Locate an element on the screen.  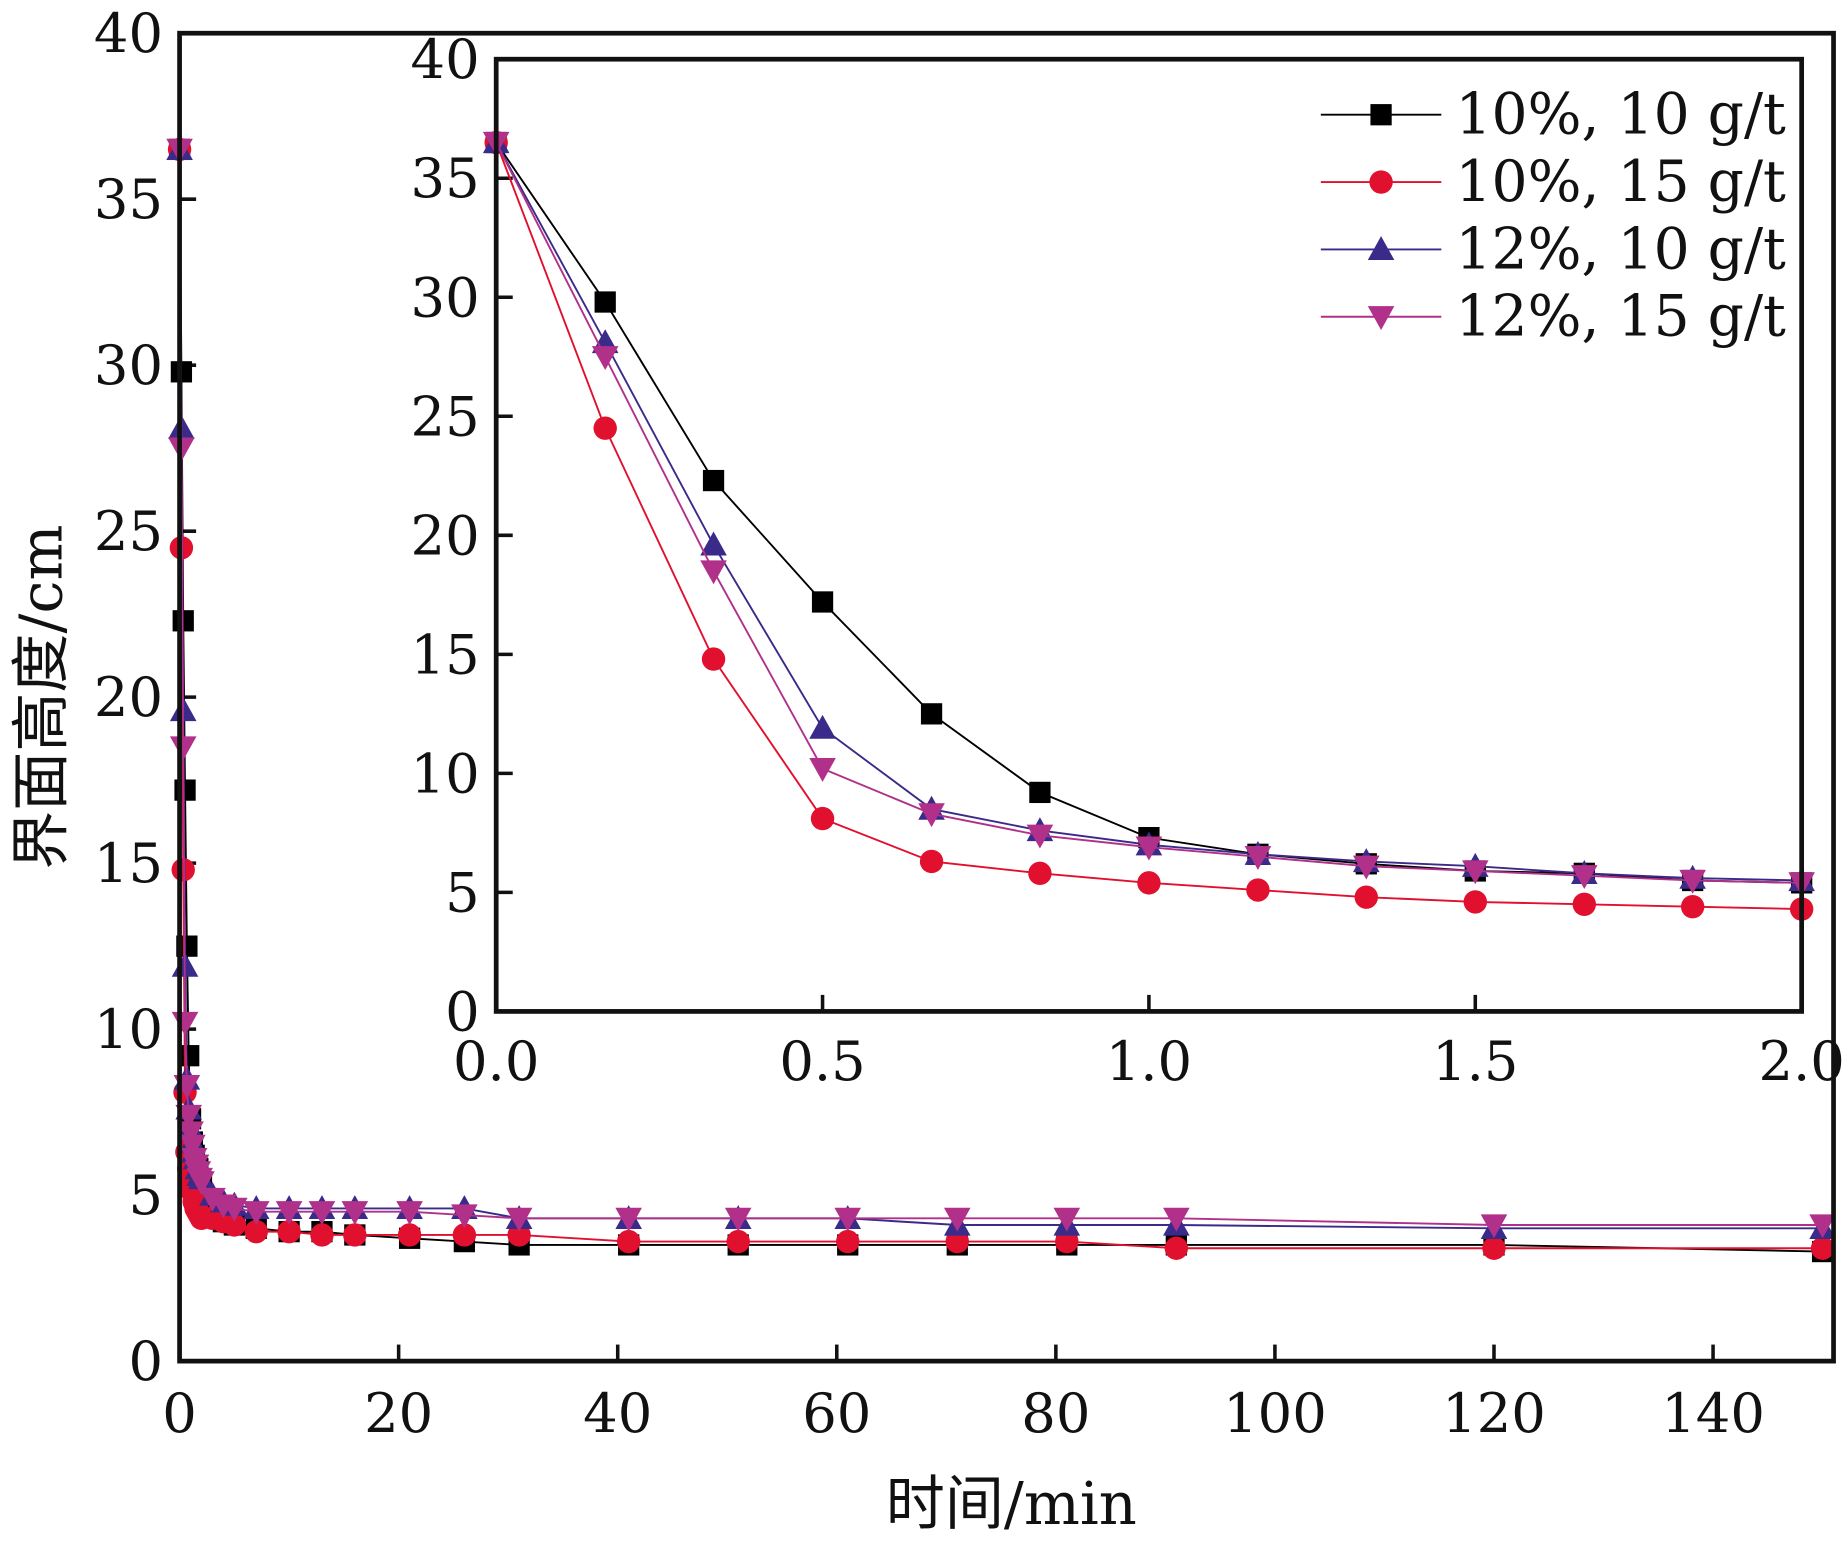
legend-label: 12%, 10 g/t is located at coordinates (1620, 249).